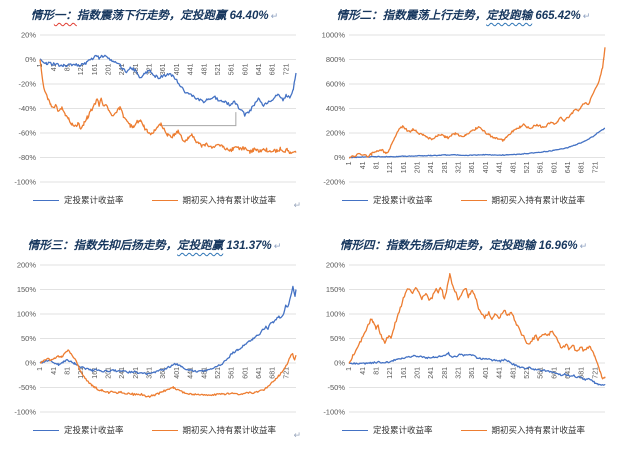 The height and width of the screenshot is (460, 618). Describe the element at coordinates (334, 35) in the screenshot. I see `y-axis-tick-label: 1000%` at that location.